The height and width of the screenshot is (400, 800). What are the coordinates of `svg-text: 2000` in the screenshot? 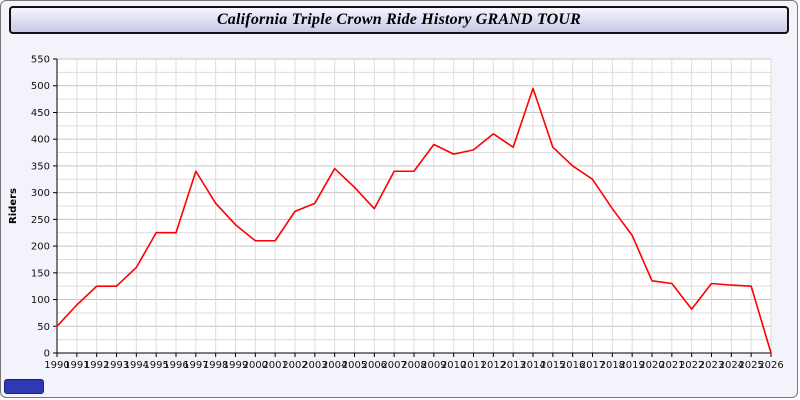 It's located at (255, 365).